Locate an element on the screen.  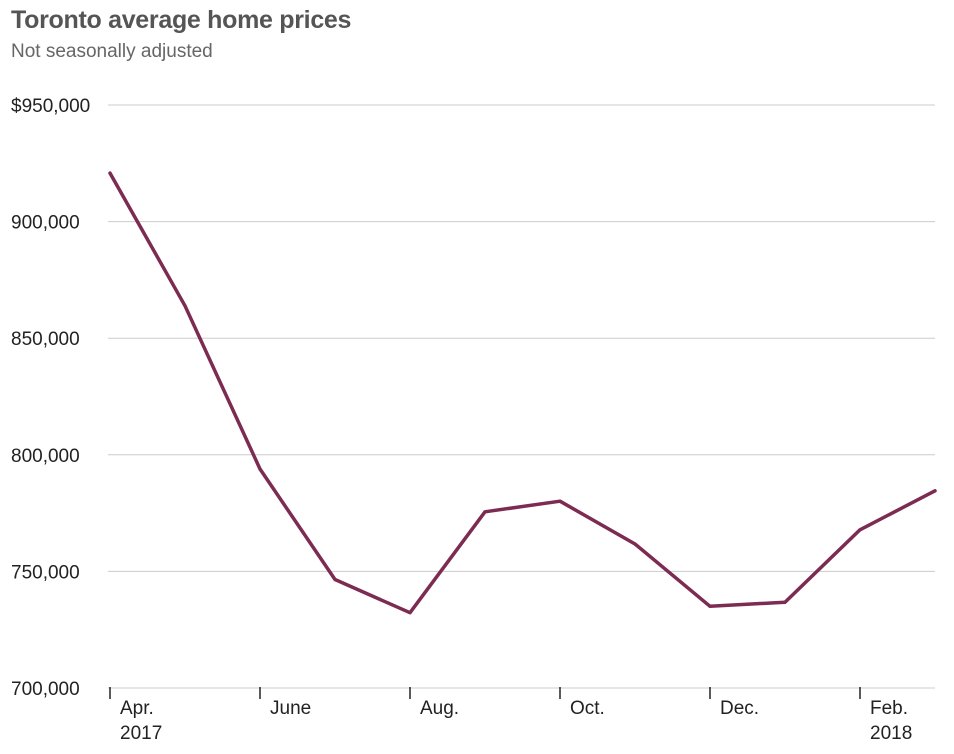
y-tick-label: 700,000 is located at coordinates (45, 689).